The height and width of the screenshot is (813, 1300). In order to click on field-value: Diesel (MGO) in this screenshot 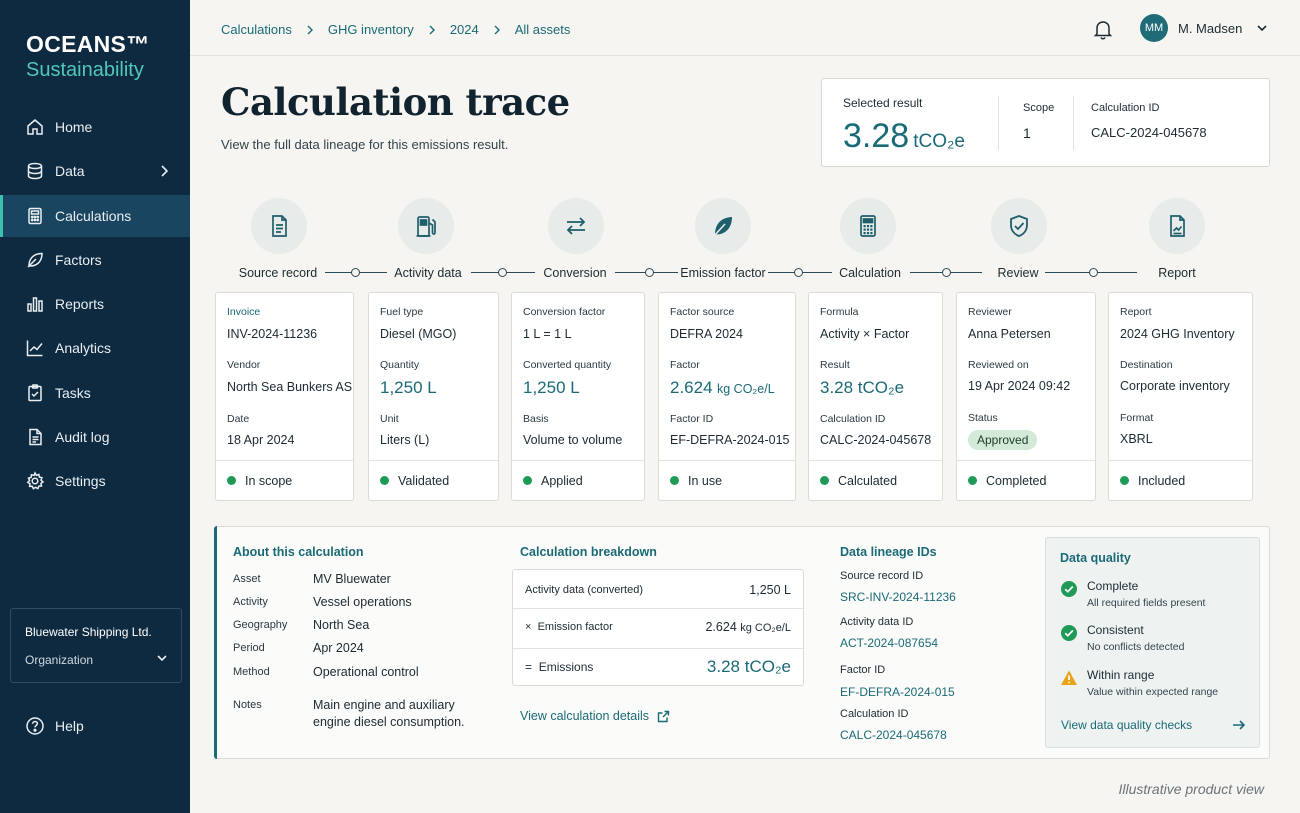, I will do `click(418, 334)`.